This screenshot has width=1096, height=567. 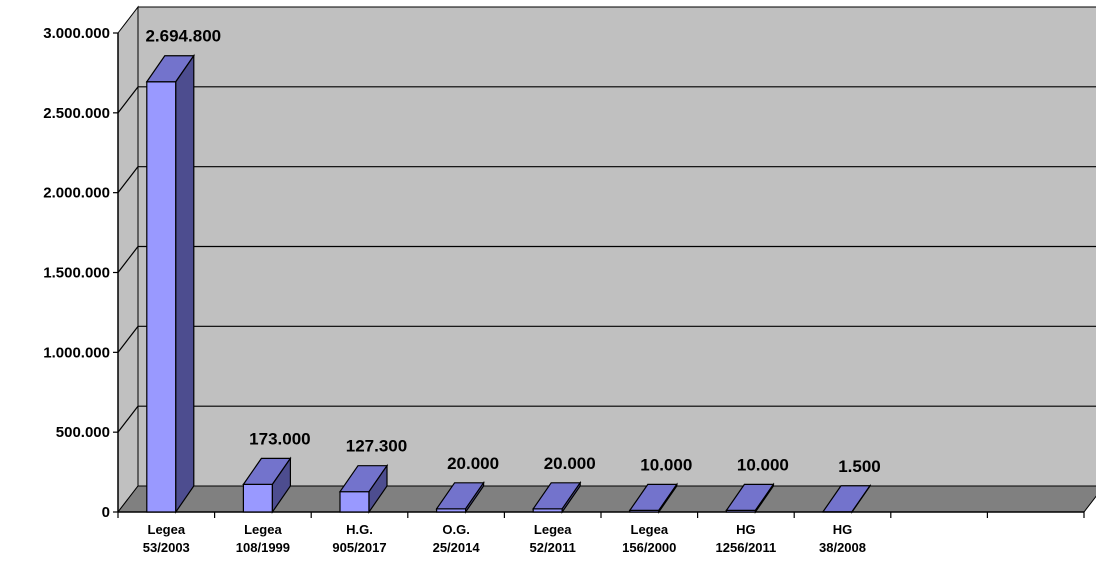 What do you see at coordinates (359, 529) in the screenshot?
I see `x-category-label-line1: H.G.` at bounding box center [359, 529].